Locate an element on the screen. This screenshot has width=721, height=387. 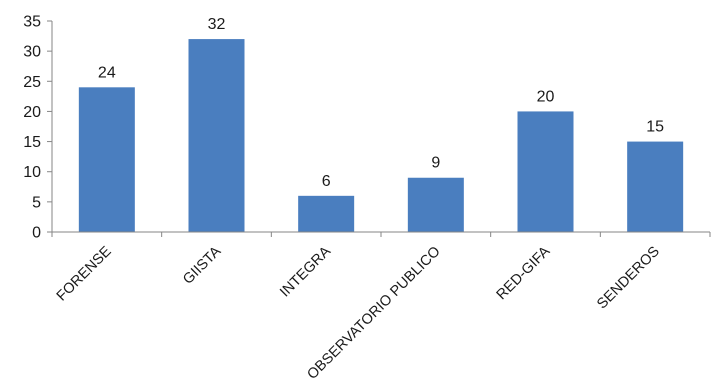
bar-observatorio-publico is located at coordinates (435, 204).